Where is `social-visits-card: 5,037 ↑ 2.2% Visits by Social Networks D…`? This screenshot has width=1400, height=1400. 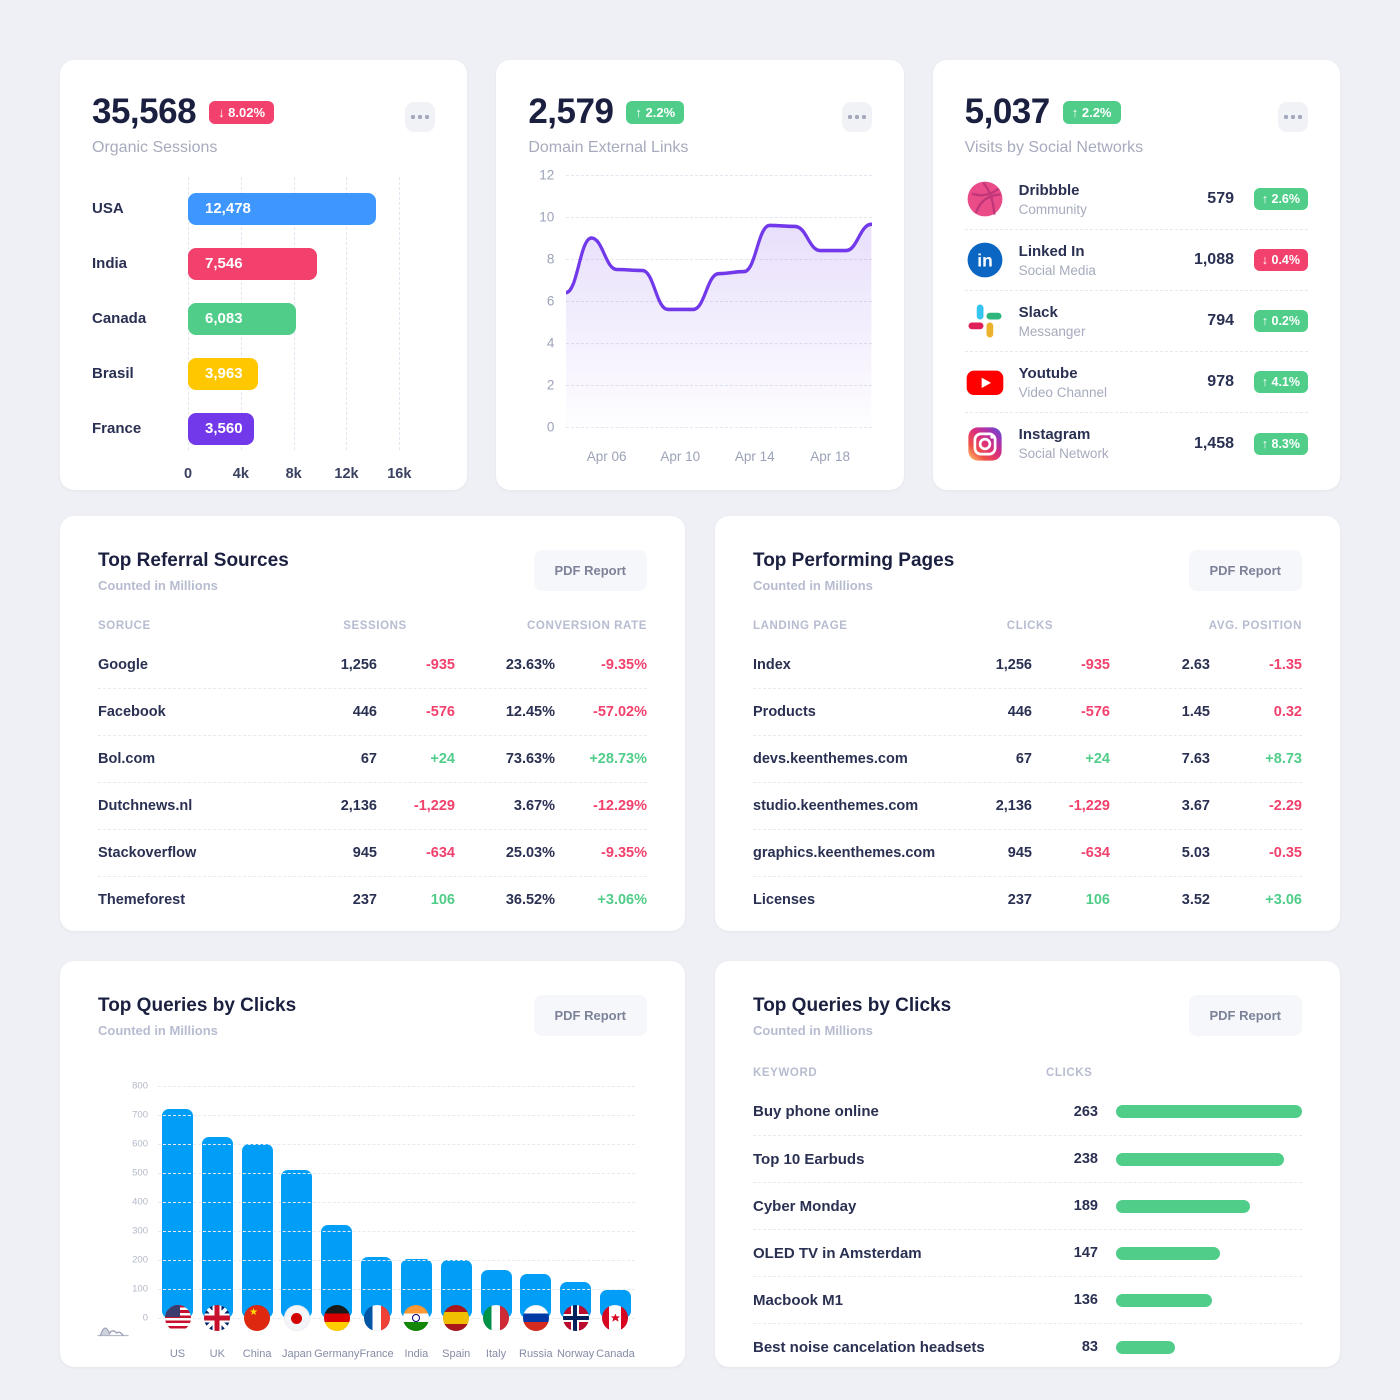 social-visits-card: 5,037 ↑ 2.2% Visits by Social Networks D… is located at coordinates (1136, 275).